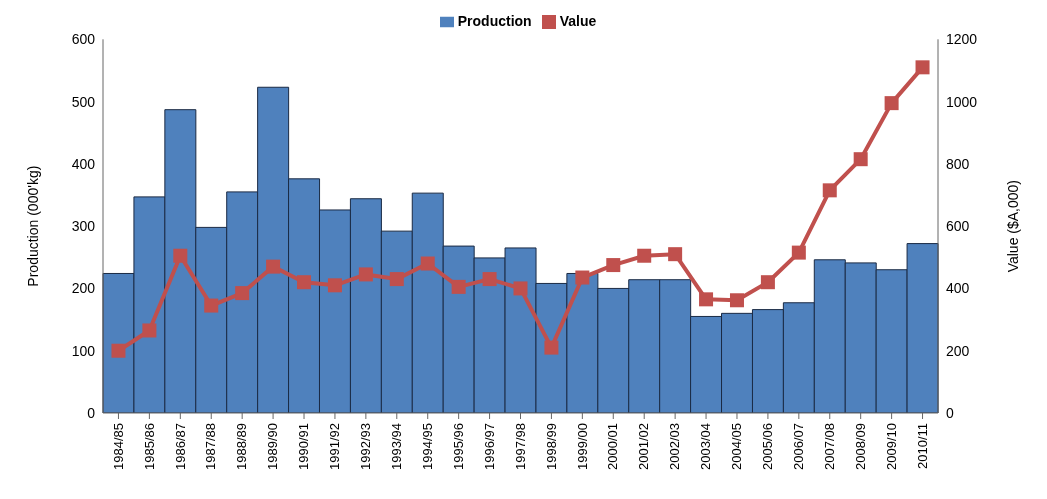 This screenshot has width=1047, height=499. I want to click on x-tick-label: 1995/96, so click(458, 446).